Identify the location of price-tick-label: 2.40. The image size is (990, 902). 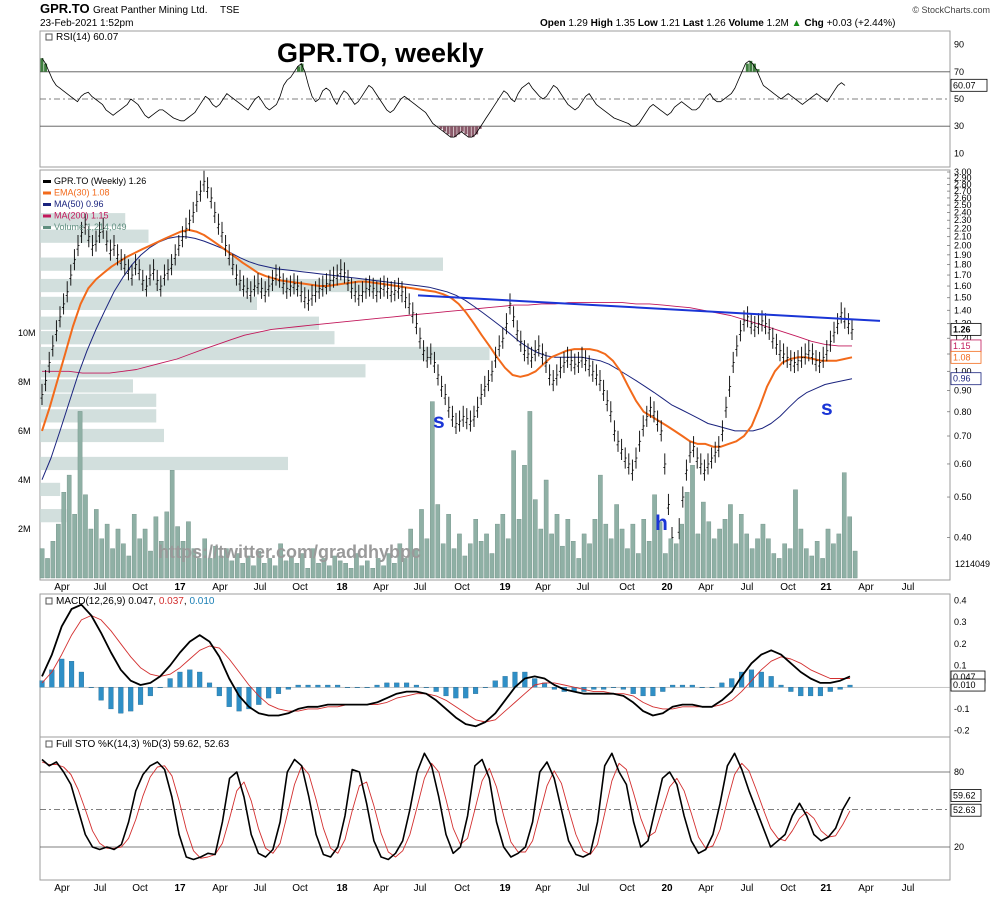
(963, 212).